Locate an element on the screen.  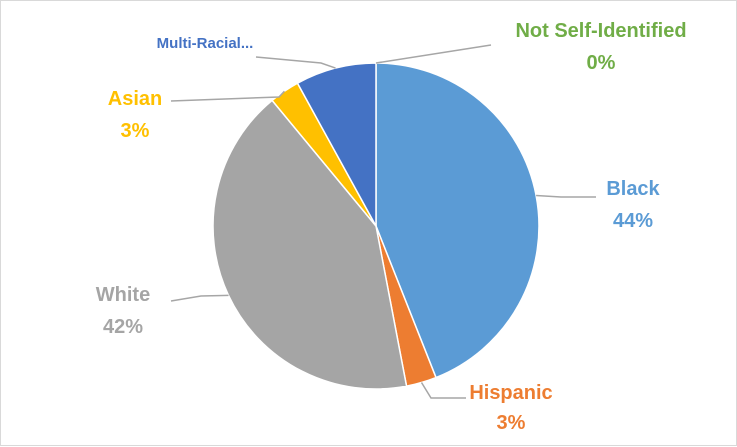
leader-line-black is located at coordinates (566, 196).